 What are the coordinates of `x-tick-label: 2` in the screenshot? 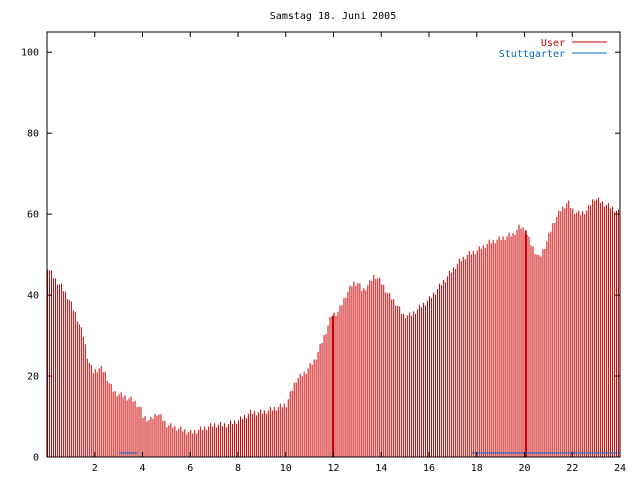 It's located at (95, 468).